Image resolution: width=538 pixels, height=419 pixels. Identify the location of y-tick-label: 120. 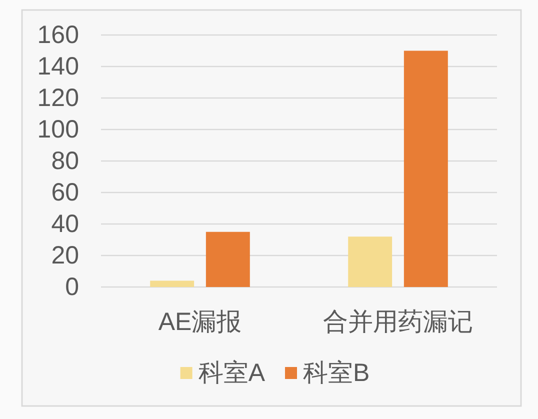
(58, 98).